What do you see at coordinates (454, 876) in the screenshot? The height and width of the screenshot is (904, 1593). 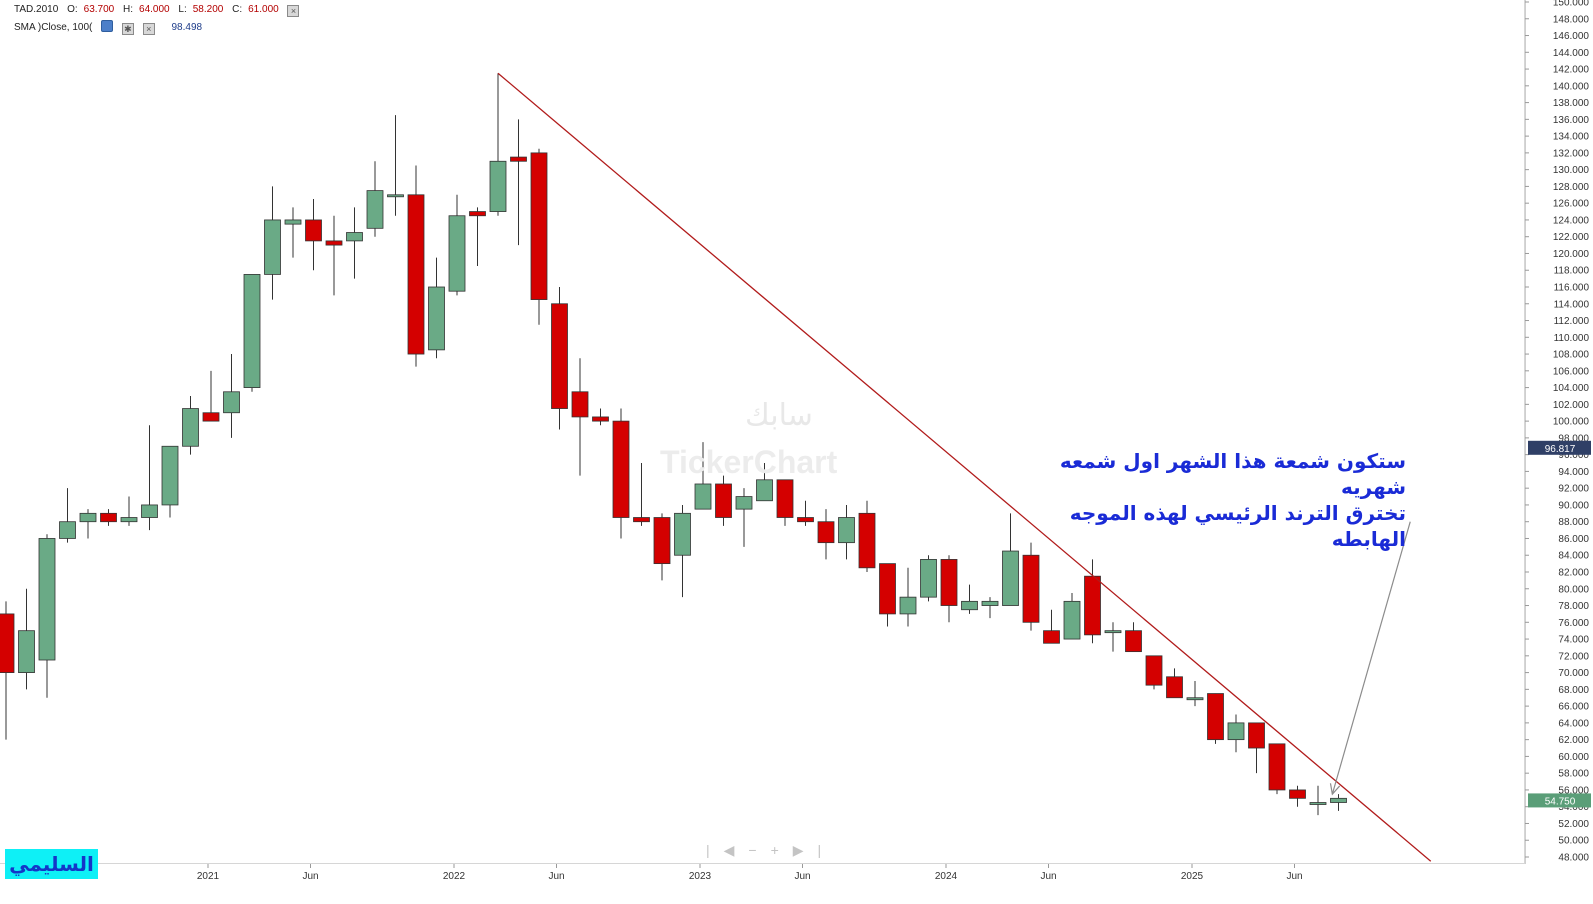 I see `time-tick-label: 2022` at bounding box center [454, 876].